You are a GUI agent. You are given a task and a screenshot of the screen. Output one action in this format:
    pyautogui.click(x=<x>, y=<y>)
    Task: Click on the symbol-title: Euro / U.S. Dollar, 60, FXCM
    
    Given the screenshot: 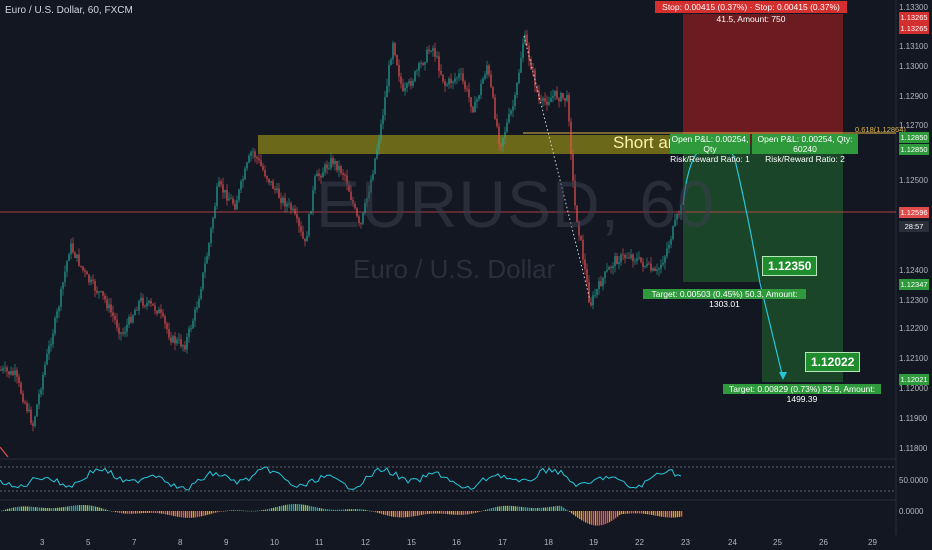 What is the action you would take?
    pyautogui.click(x=69, y=10)
    